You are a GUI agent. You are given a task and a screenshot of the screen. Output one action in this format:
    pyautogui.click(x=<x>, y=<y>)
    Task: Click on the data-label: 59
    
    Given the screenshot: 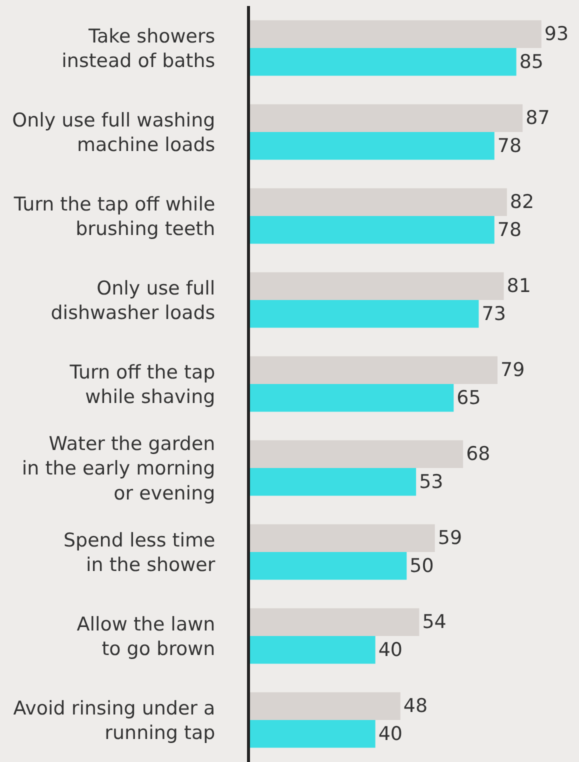 What is the action you would take?
    pyautogui.click(x=450, y=538)
    